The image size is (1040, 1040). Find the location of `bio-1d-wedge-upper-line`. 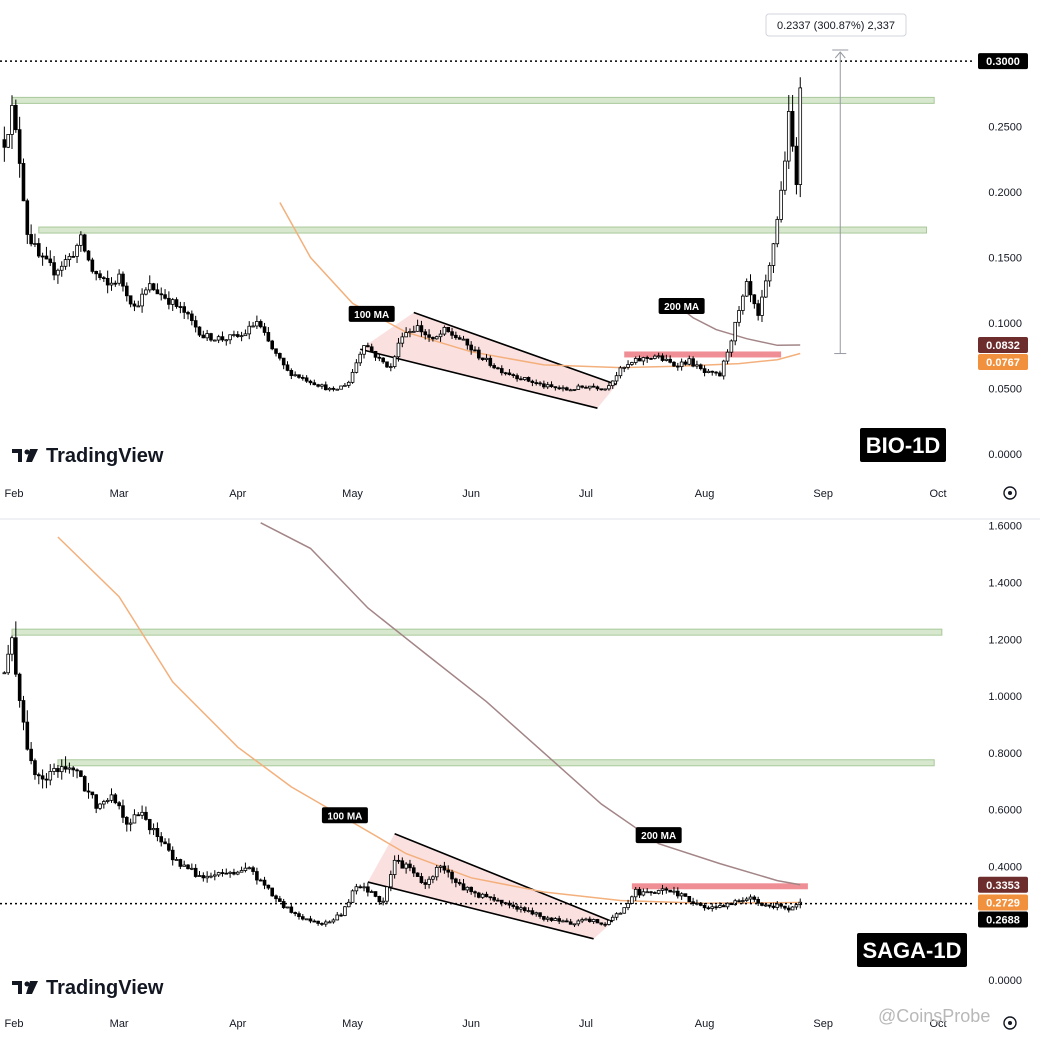

bio-1d-wedge-upper-line is located at coordinates (515, 348).